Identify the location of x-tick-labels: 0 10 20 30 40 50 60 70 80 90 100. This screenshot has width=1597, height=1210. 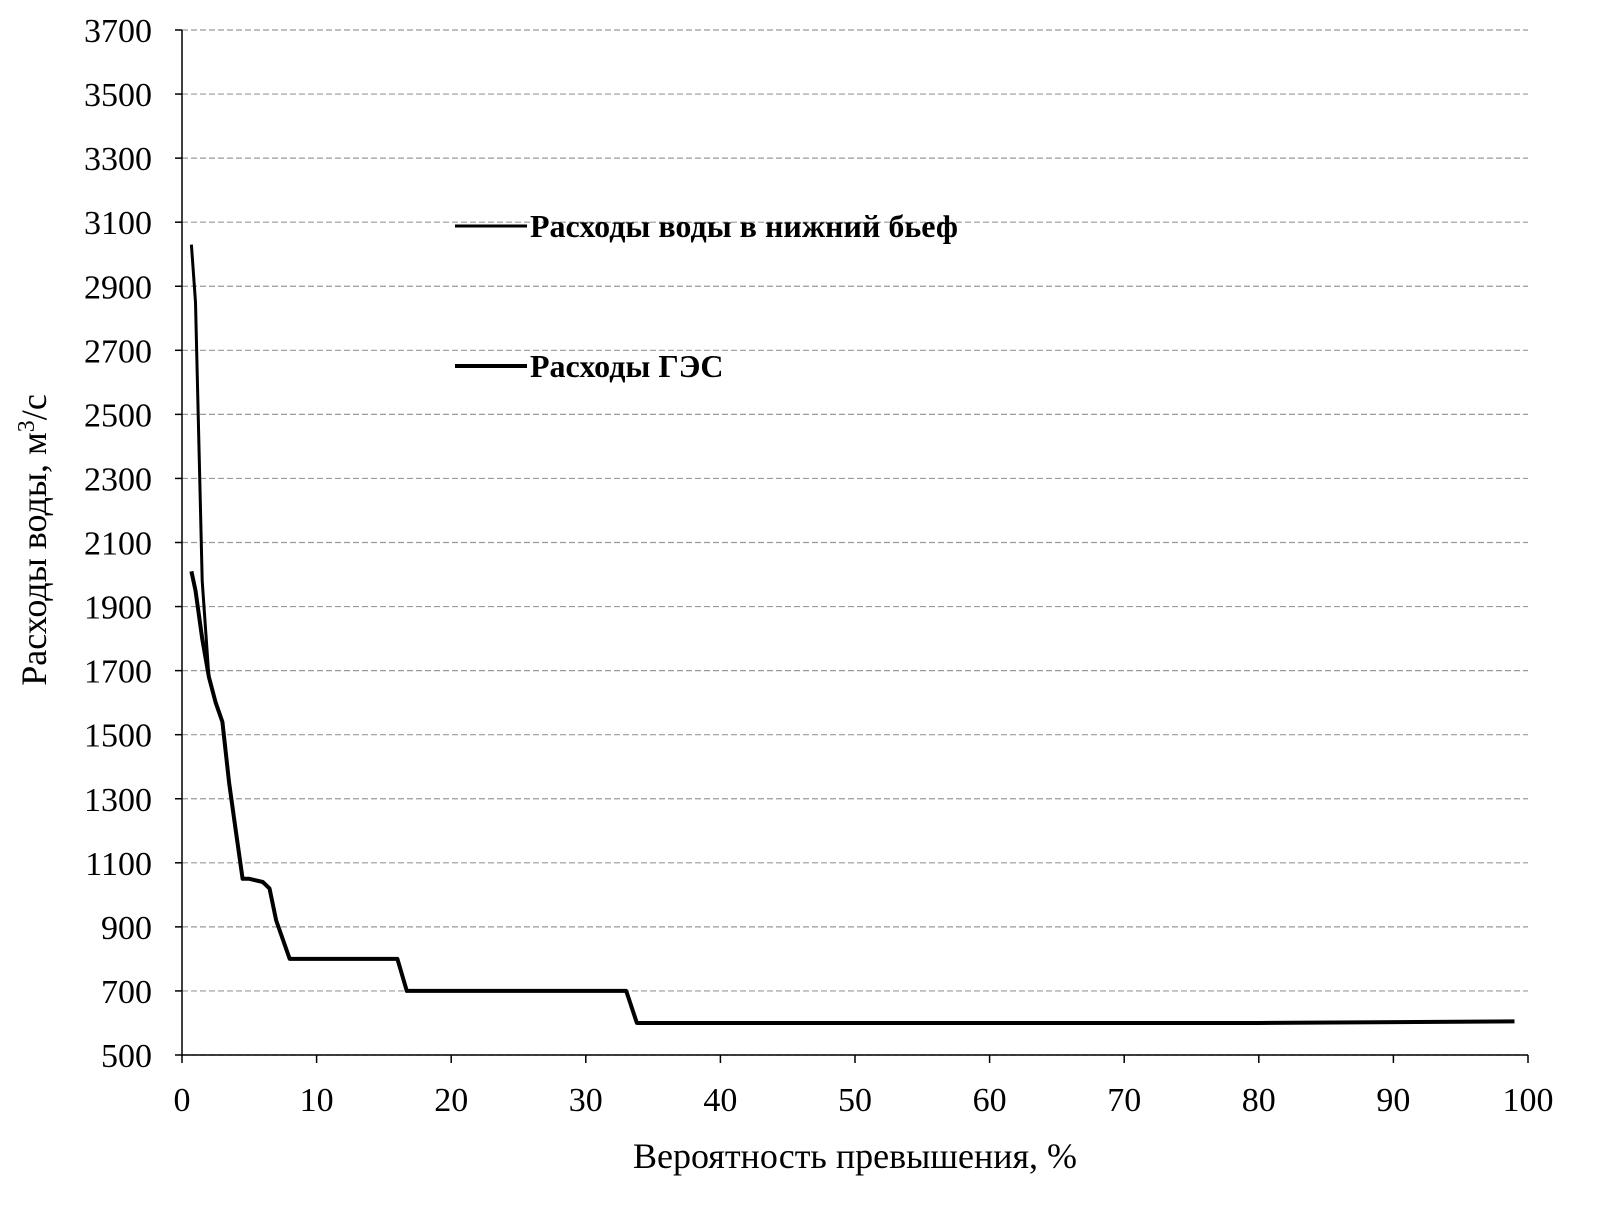
(864, 1100).